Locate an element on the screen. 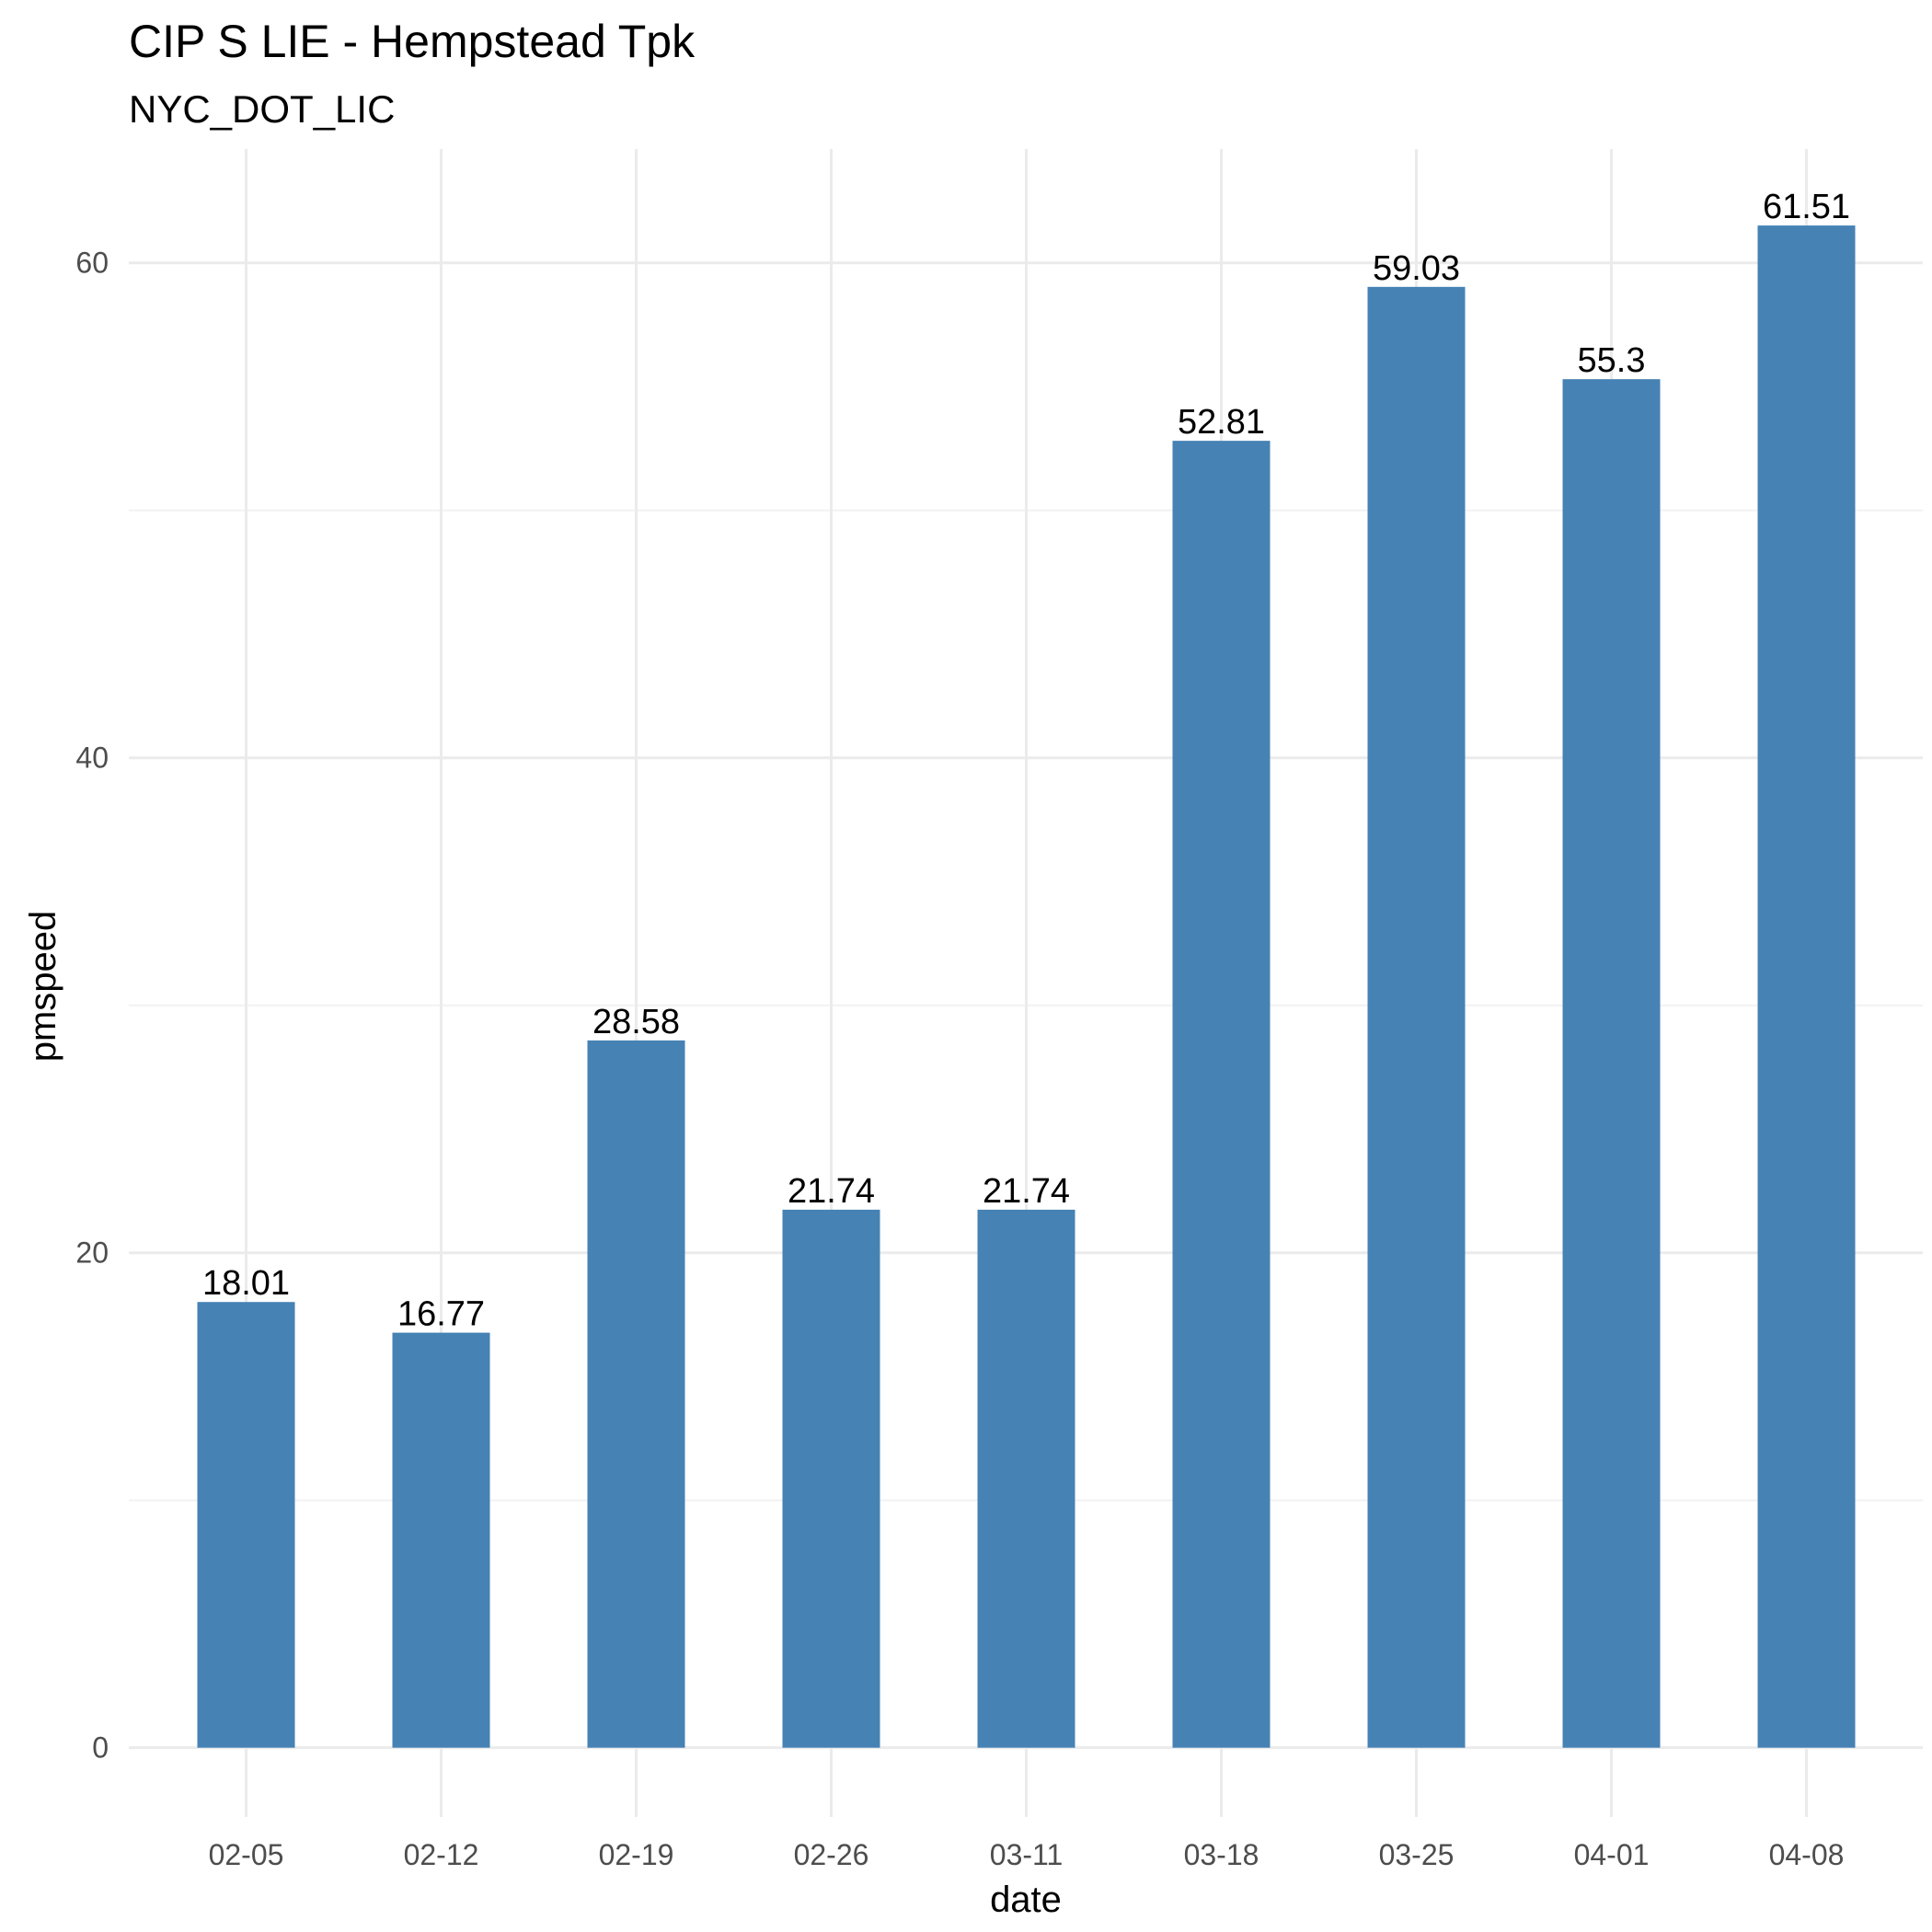 The image size is (1932, 1932). chart-title: CIP S LIE - Hempstead Tpk is located at coordinates (412, 41).